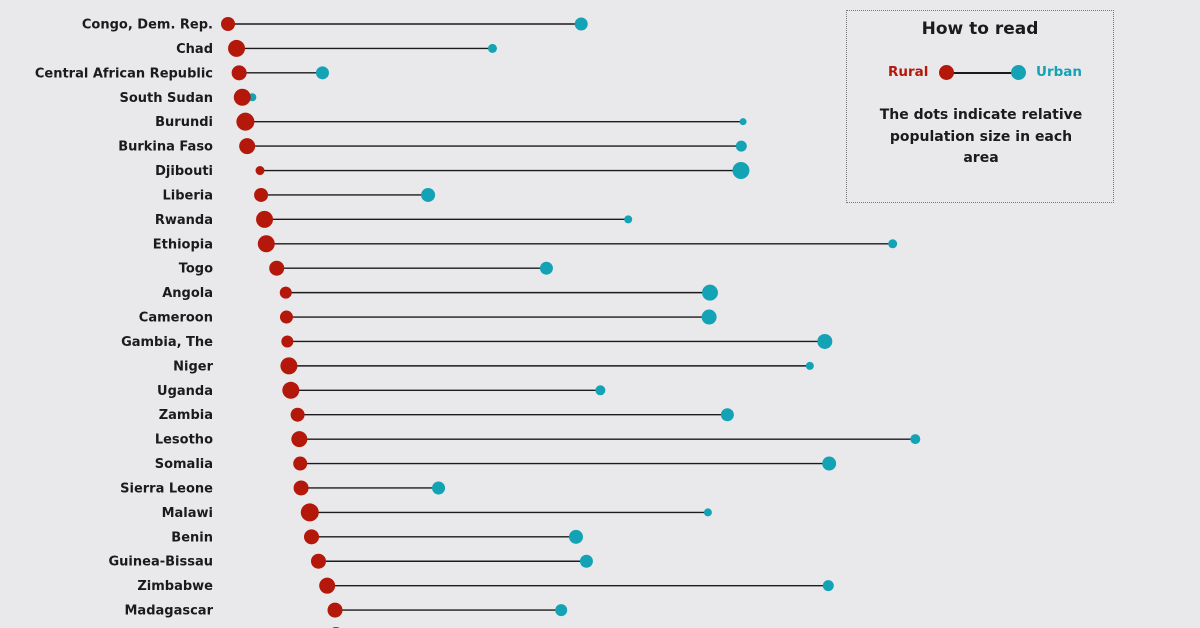 The image size is (1200, 628). What do you see at coordinates (493, 366) in the screenshot?
I see `chart-row: Niger` at bounding box center [493, 366].